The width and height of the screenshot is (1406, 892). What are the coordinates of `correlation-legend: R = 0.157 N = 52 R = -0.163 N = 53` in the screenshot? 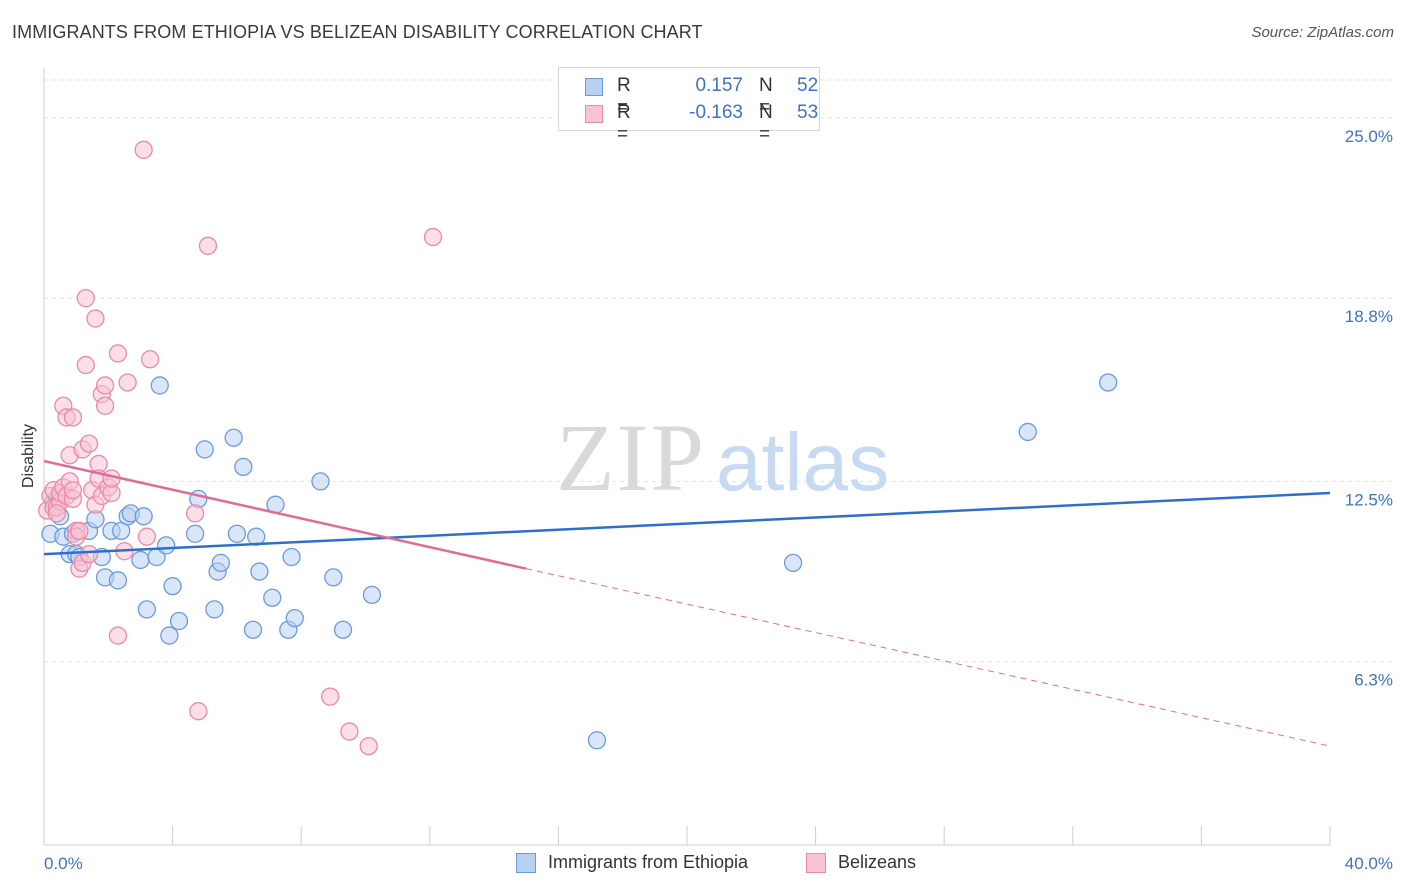 It's located at (689, 106).